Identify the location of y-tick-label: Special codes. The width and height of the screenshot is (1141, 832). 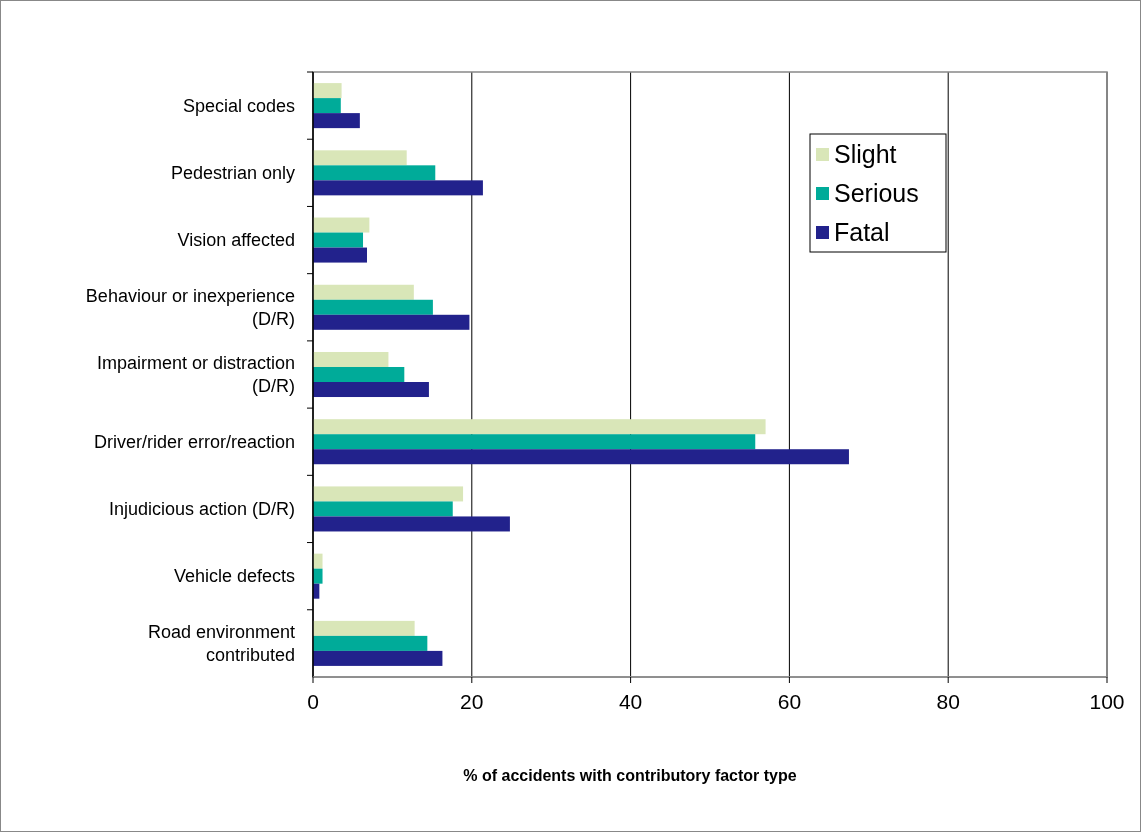
(238, 105).